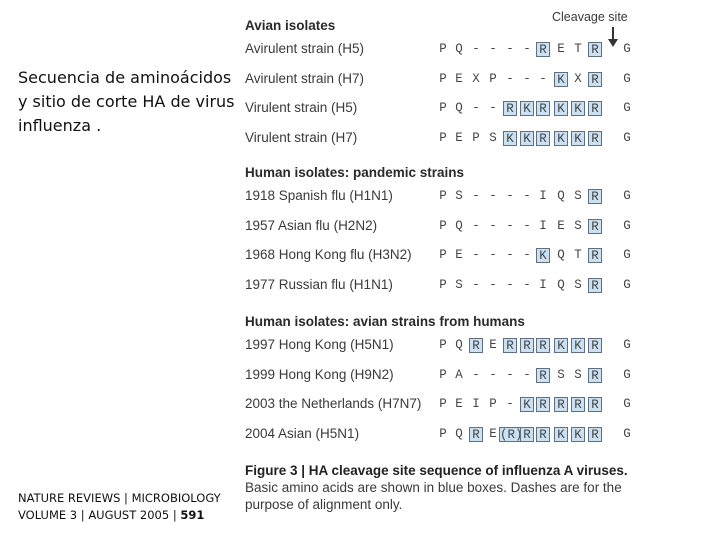  Describe the element at coordinates (319, 285) in the screenshot. I see `strain-label: 1977 Russian flu (H1N1)` at that location.